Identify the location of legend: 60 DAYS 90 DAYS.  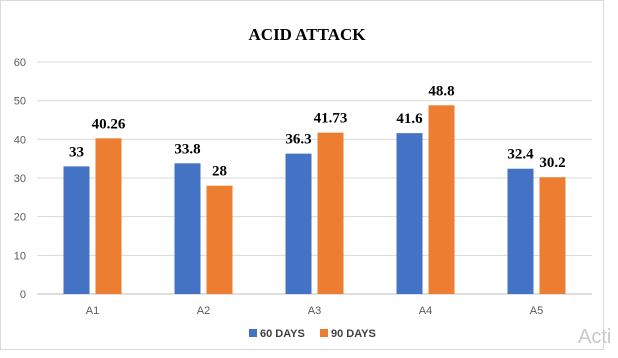
(312, 334).